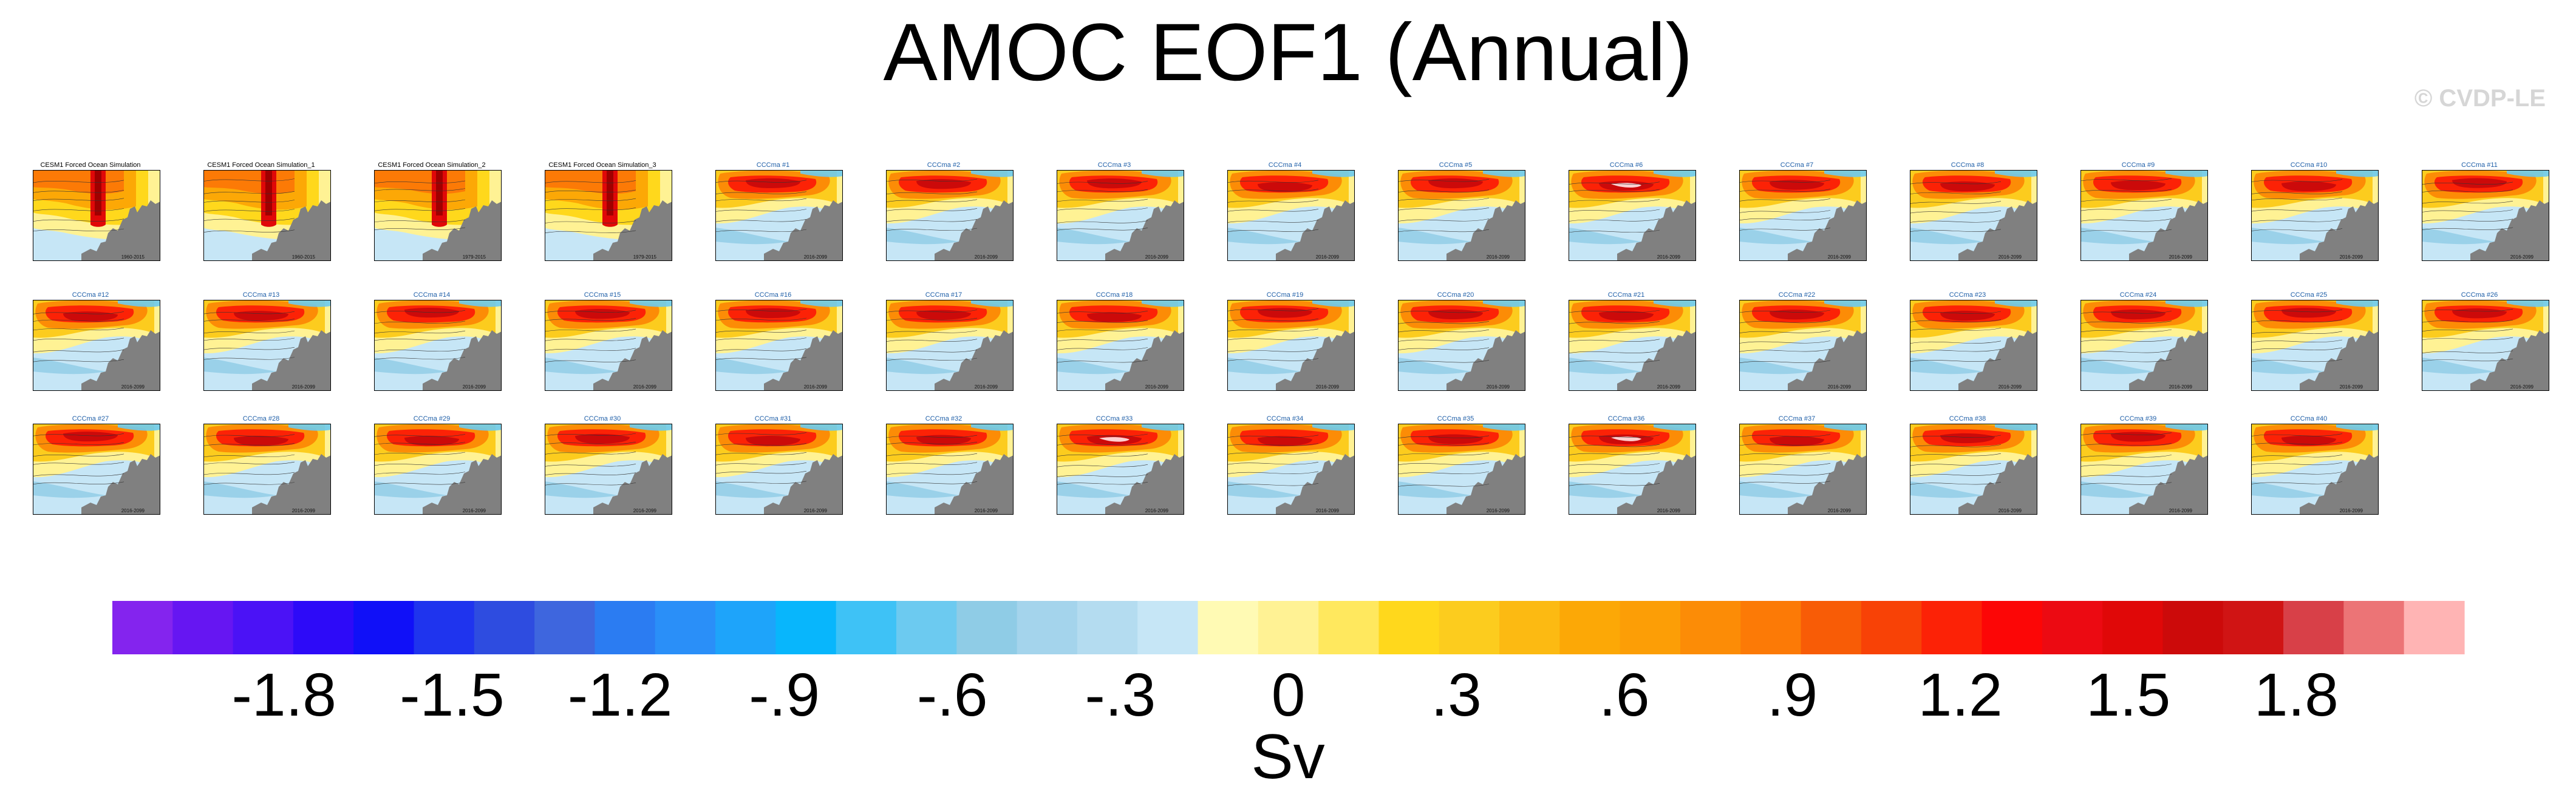 This screenshot has height=800, width=2576. I want to click on eof-panel: CESM1 Forced Ocean Simulation 1960-2015, so click(91, 219).